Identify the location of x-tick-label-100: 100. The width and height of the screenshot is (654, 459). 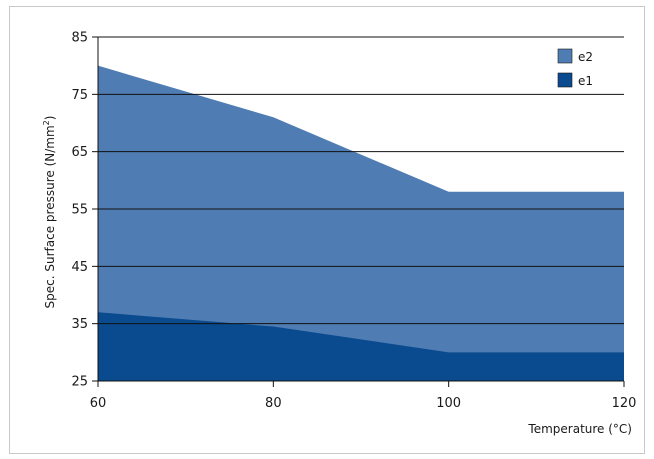
(448, 403).